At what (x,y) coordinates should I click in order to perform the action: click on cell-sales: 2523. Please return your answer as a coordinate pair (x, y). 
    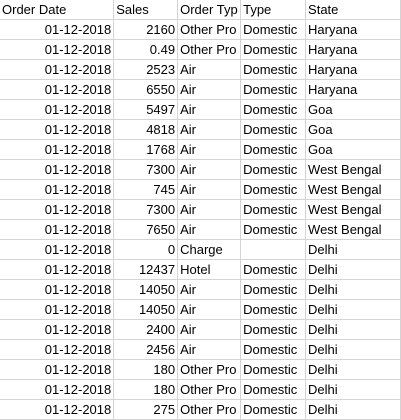
    Looking at the image, I should click on (146, 69).